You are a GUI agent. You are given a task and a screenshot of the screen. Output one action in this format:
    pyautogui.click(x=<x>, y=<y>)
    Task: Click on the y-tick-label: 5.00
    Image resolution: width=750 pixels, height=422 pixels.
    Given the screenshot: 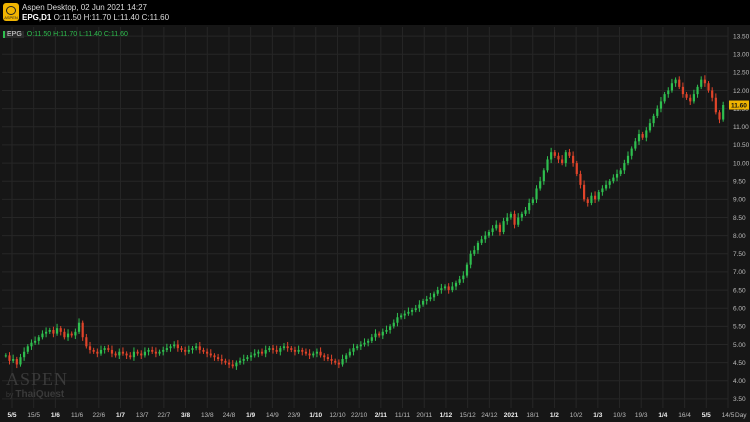 What is the action you would take?
    pyautogui.click(x=739, y=345)
    